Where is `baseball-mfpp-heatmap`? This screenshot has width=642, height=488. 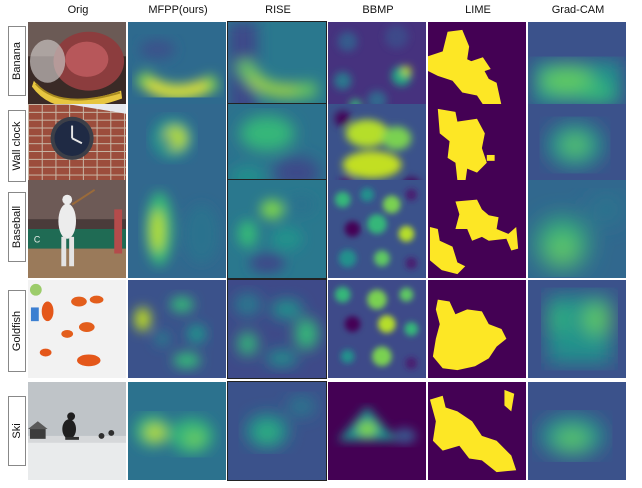 baseball-mfpp-heatmap is located at coordinates (177, 229).